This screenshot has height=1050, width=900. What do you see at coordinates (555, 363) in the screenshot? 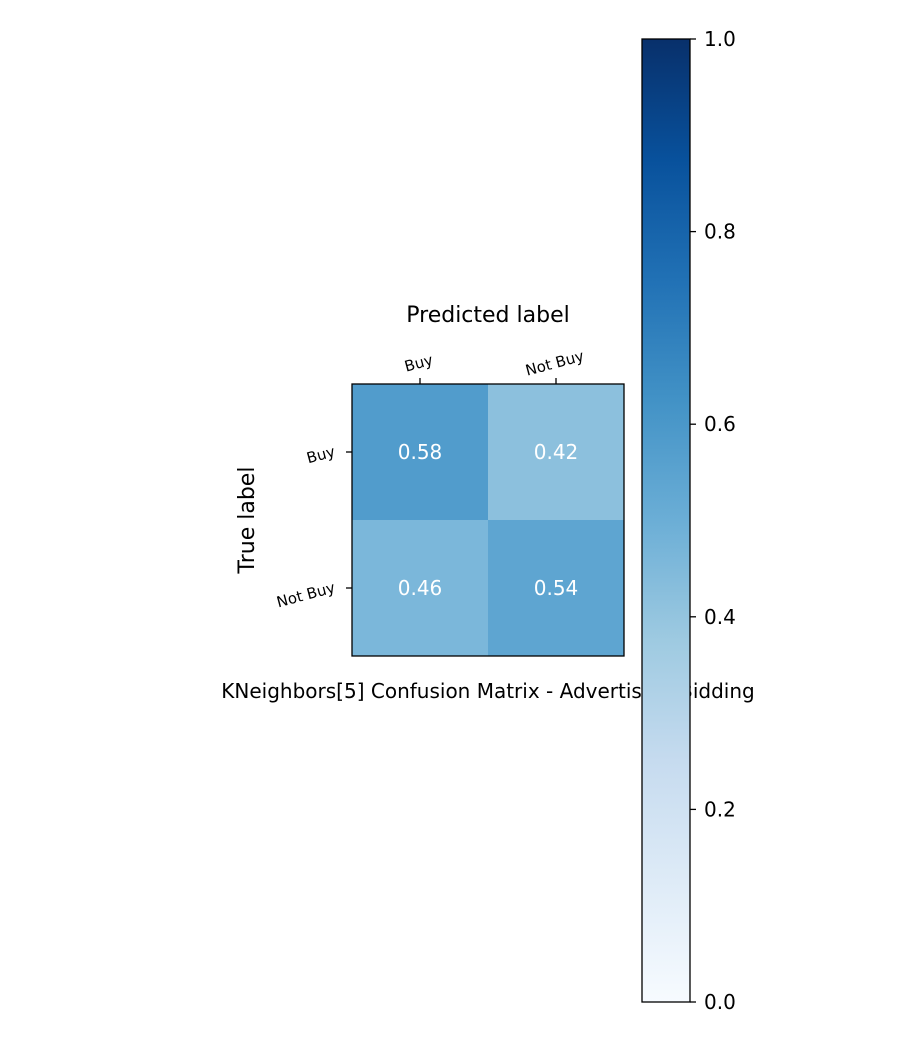
I see `x-tick-label: Not Buy` at bounding box center [555, 363].